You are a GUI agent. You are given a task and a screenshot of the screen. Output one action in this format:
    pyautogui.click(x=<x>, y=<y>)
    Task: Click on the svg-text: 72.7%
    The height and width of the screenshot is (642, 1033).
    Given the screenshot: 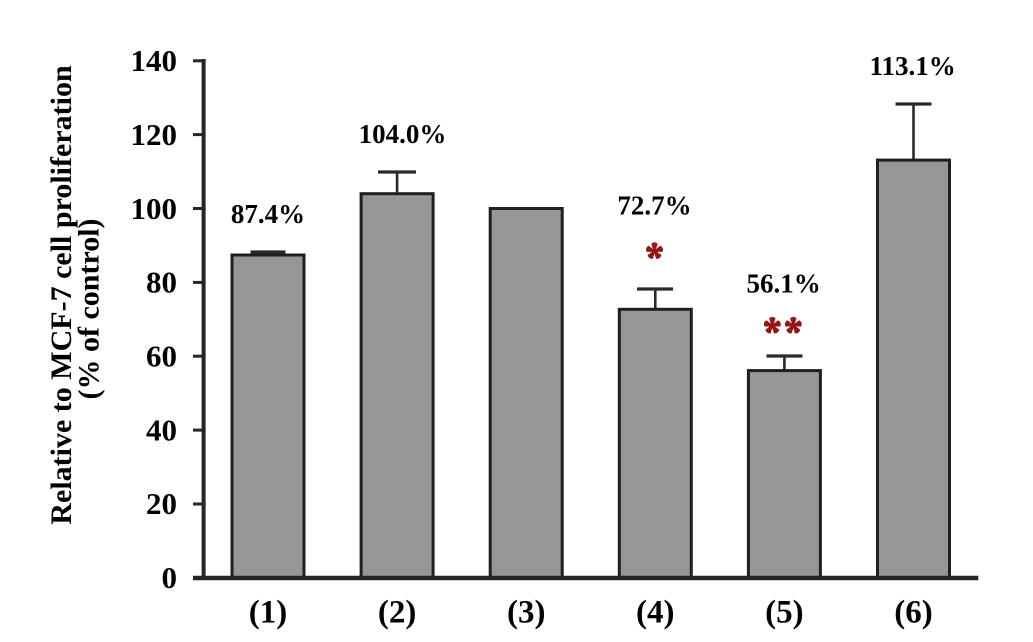 What is the action you would take?
    pyautogui.click(x=654, y=206)
    